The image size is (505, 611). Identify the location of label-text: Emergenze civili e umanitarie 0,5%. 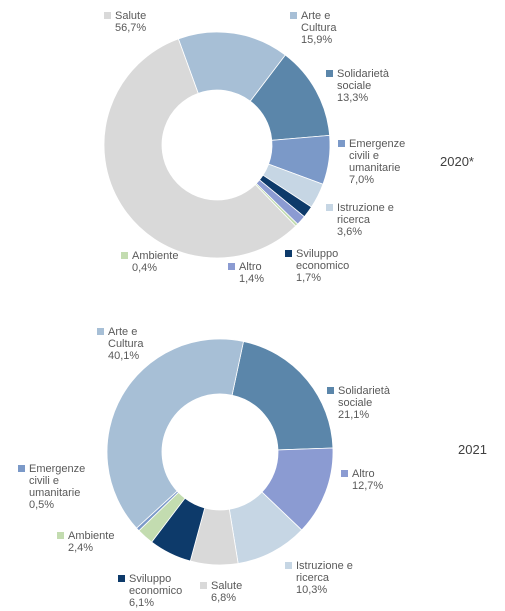
(57, 487).